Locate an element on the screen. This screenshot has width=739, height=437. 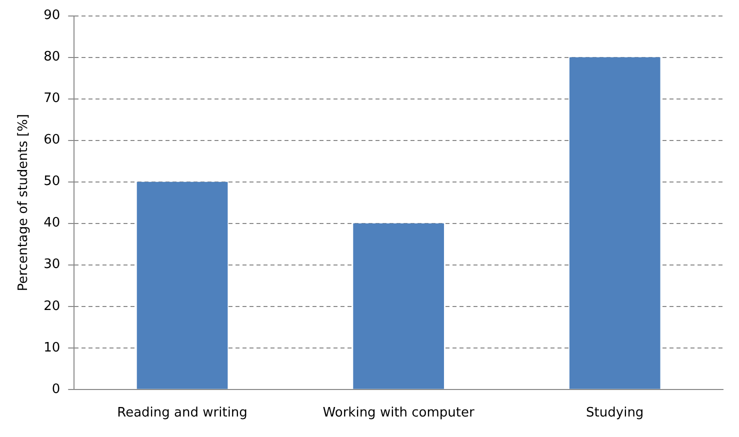
y-tick-label: 60 is located at coordinates (52, 140).